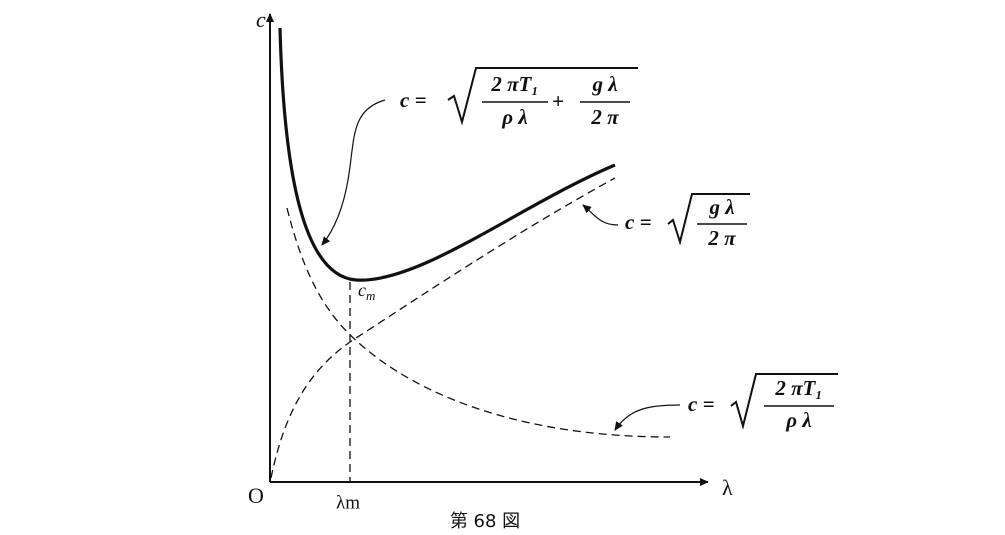 The width and height of the screenshot is (1005, 535). I want to click on equation: c = g λ 2 π, so click(687, 221).